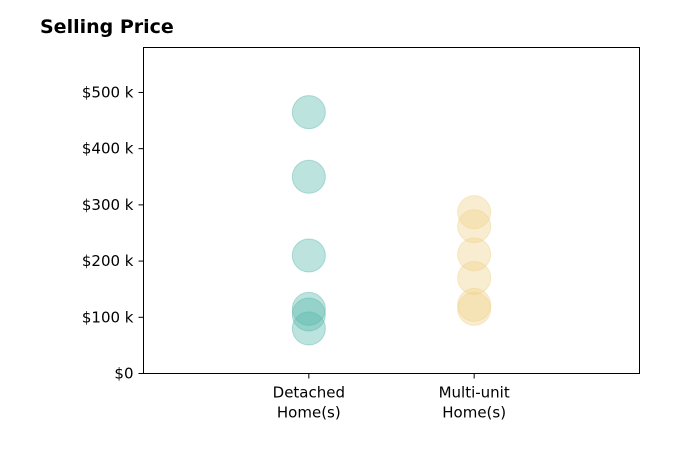 The height and width of the screenshot is (462, 679). What do you see at coordinates (113, 233) in the screenshot?
I see `y-axis: $0 $100 k $200 k $300 k $400 k $500 k` at bounding box center [113, 233].